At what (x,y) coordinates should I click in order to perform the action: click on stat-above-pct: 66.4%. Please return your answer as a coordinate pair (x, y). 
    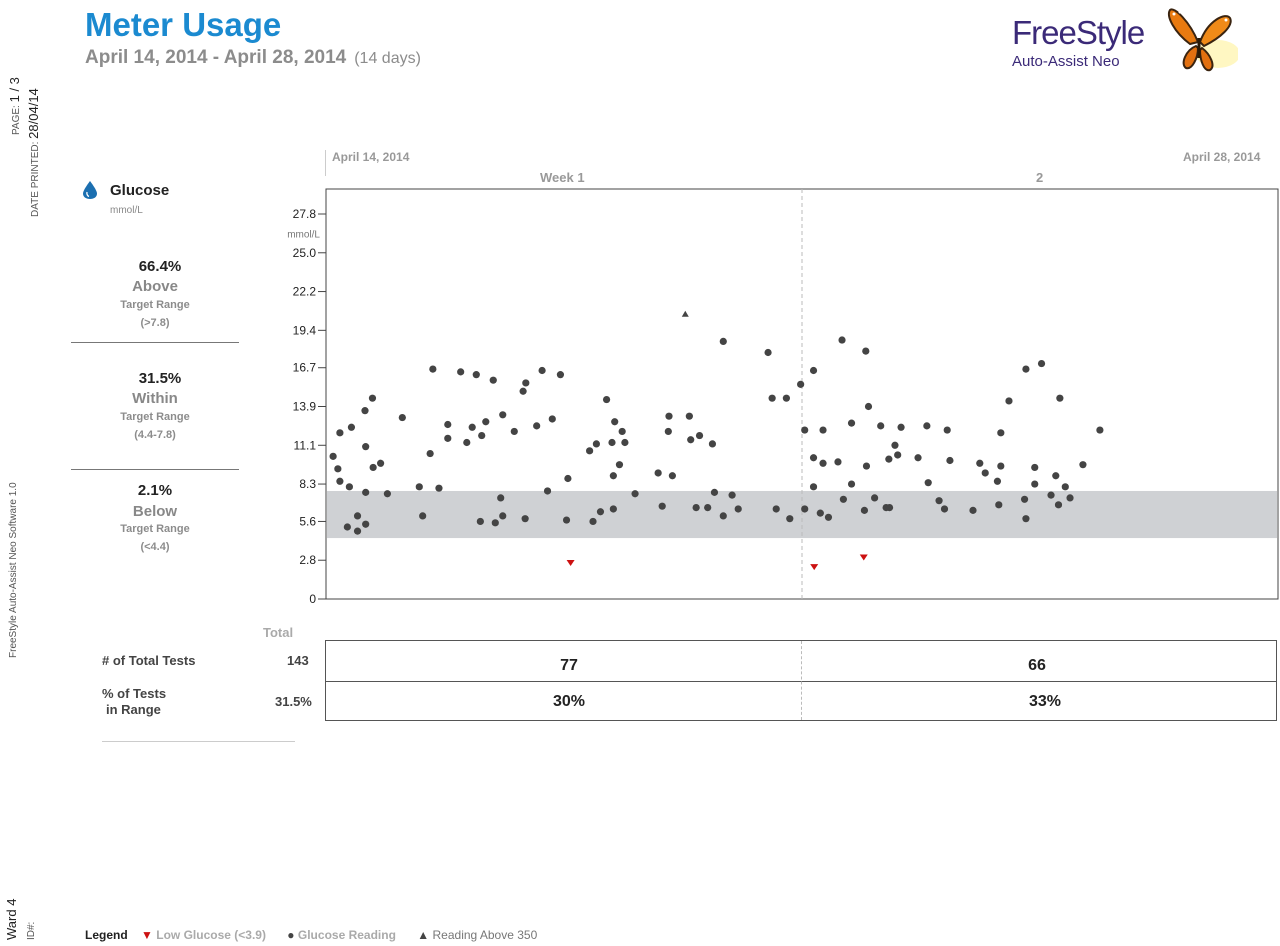
    Looking at the image, I should click on (160, 266).